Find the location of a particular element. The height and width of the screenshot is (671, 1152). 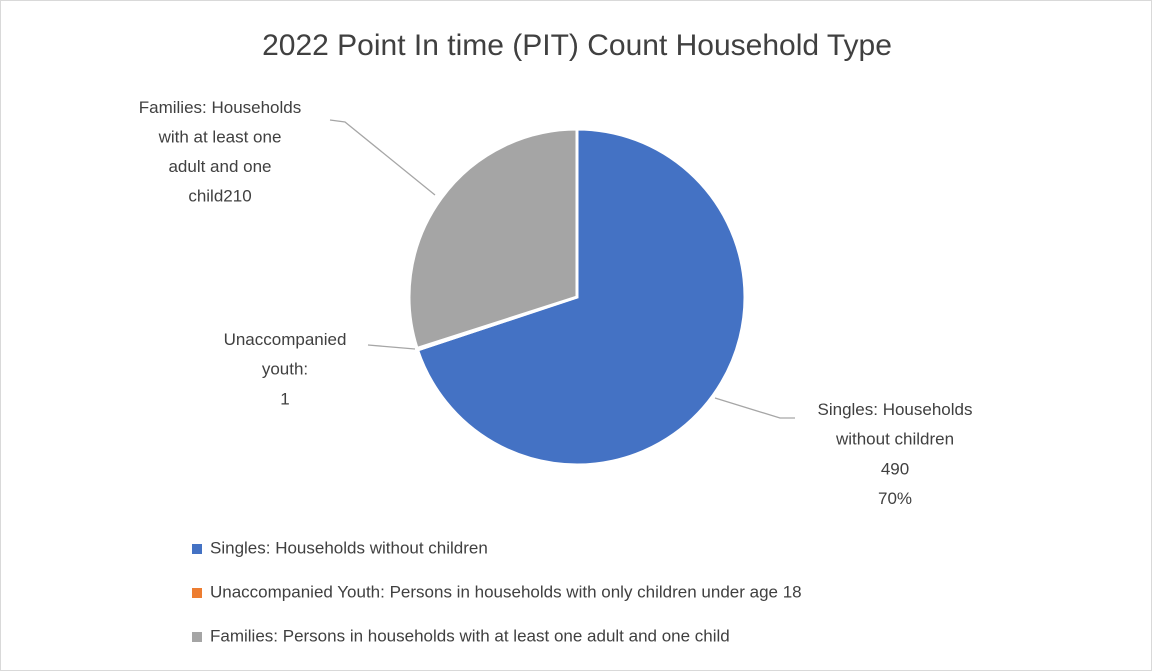

data-label: adult and one is located at coordinates (219, 166).